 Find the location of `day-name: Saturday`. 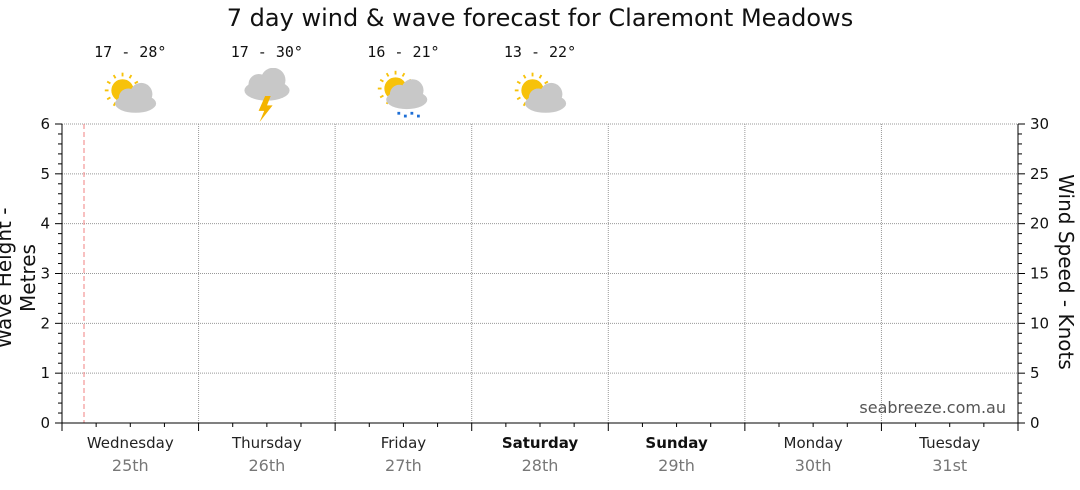

day-name: Saturday is located at coordinates (540, 443).